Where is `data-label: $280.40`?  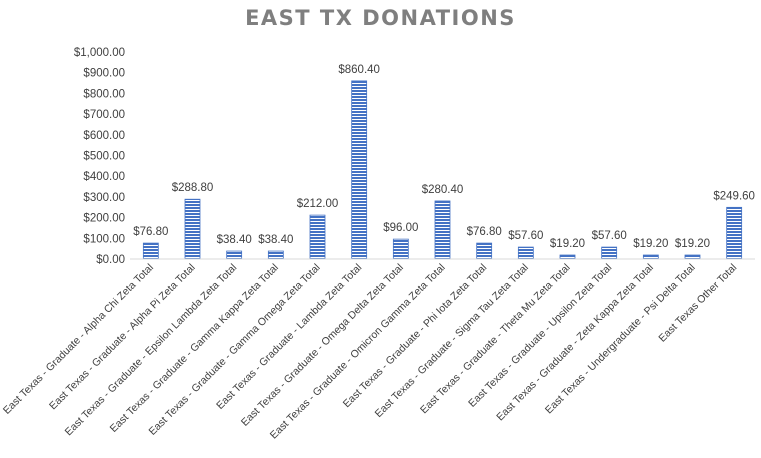
data-label: $280.40 is located at coordinates (443, 190).